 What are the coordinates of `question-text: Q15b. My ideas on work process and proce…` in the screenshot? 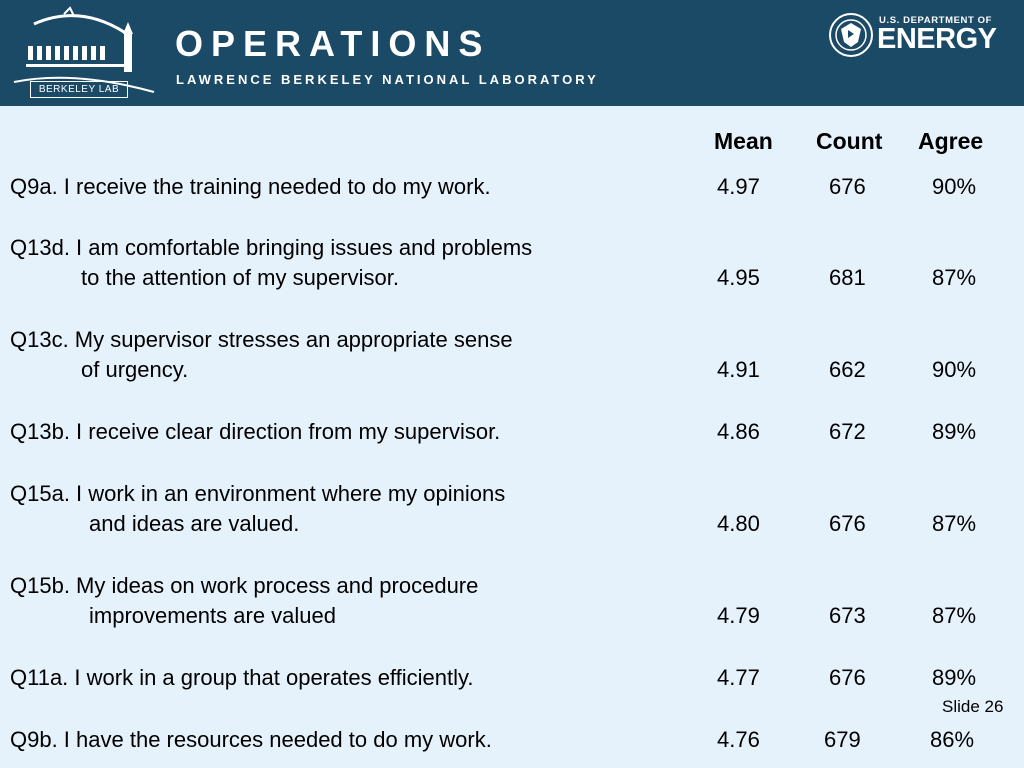 It's located at (244, 585).